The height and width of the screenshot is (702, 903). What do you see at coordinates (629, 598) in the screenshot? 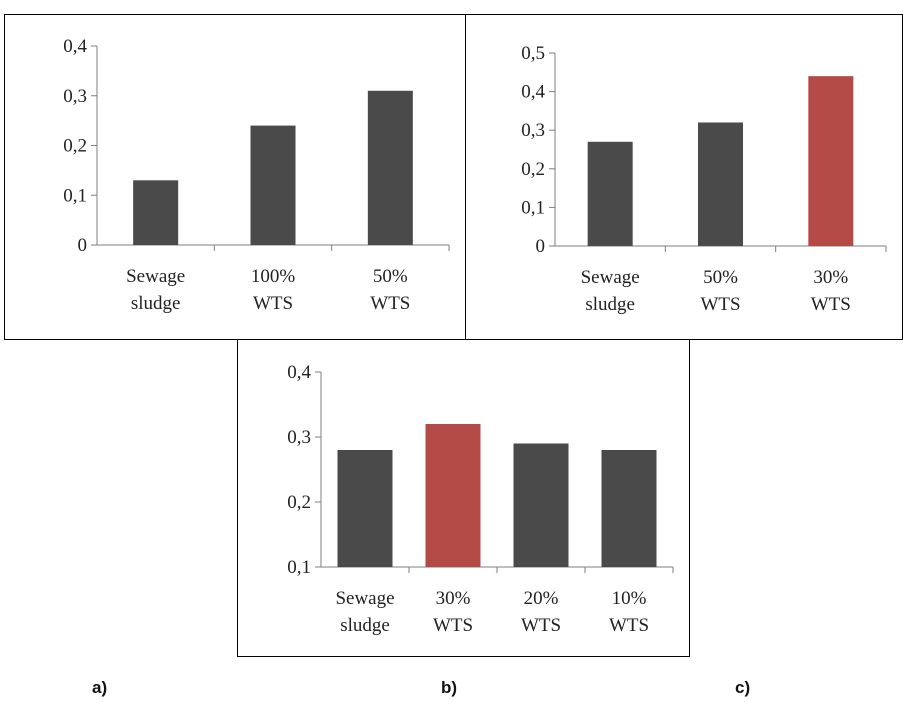
I see `x-category-label: 10%` at bounding box center [629, 598].